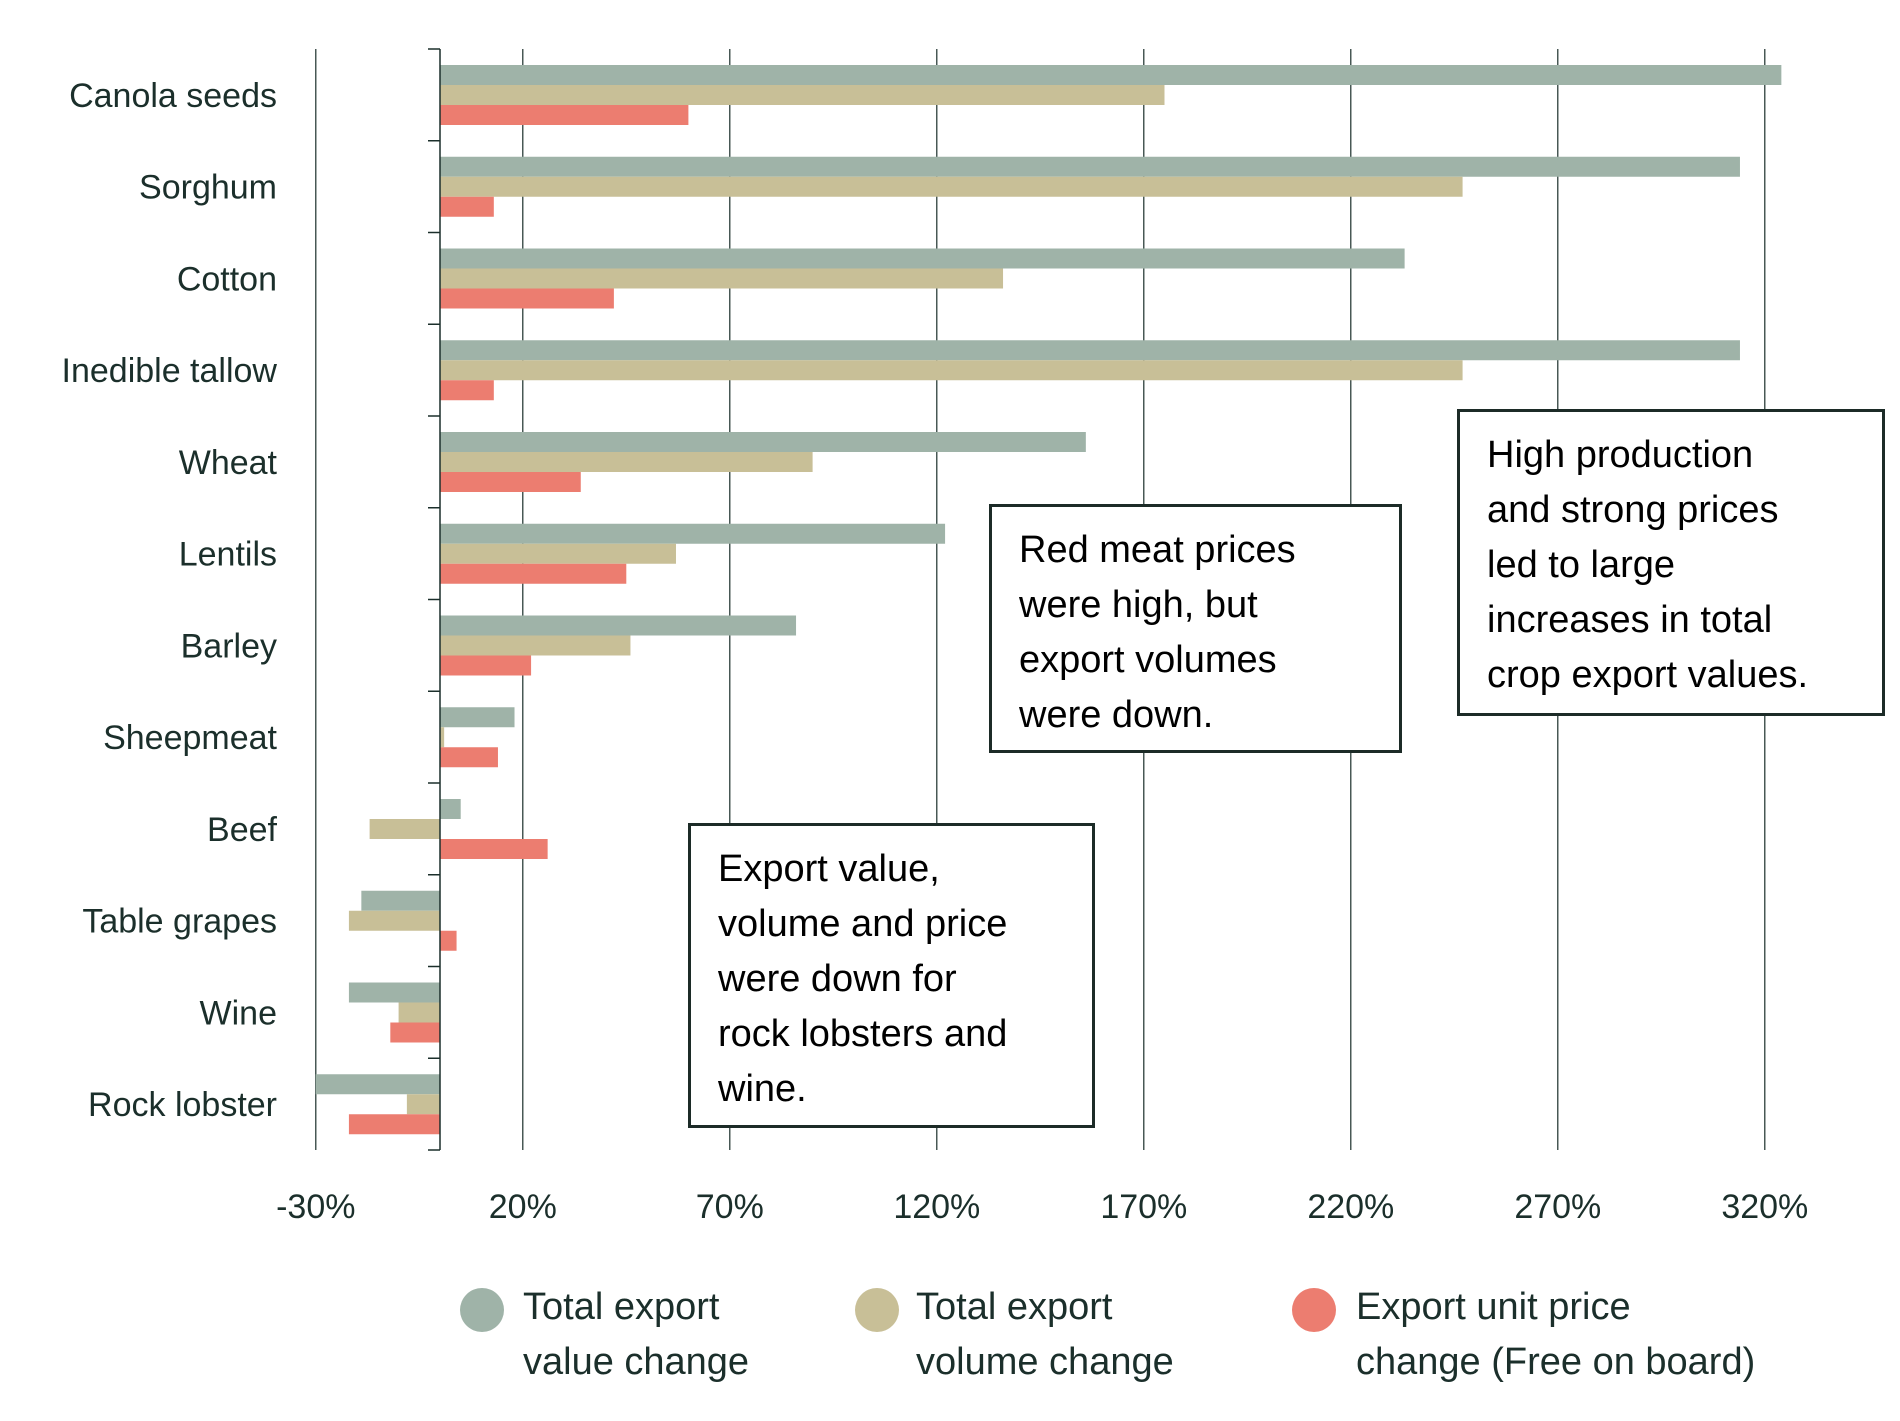 This screenshot has height=1421, width=1900. Describe the element at coordinates (1581, 565) in the screenshot. I see `annotation-line: led to large` at that location.